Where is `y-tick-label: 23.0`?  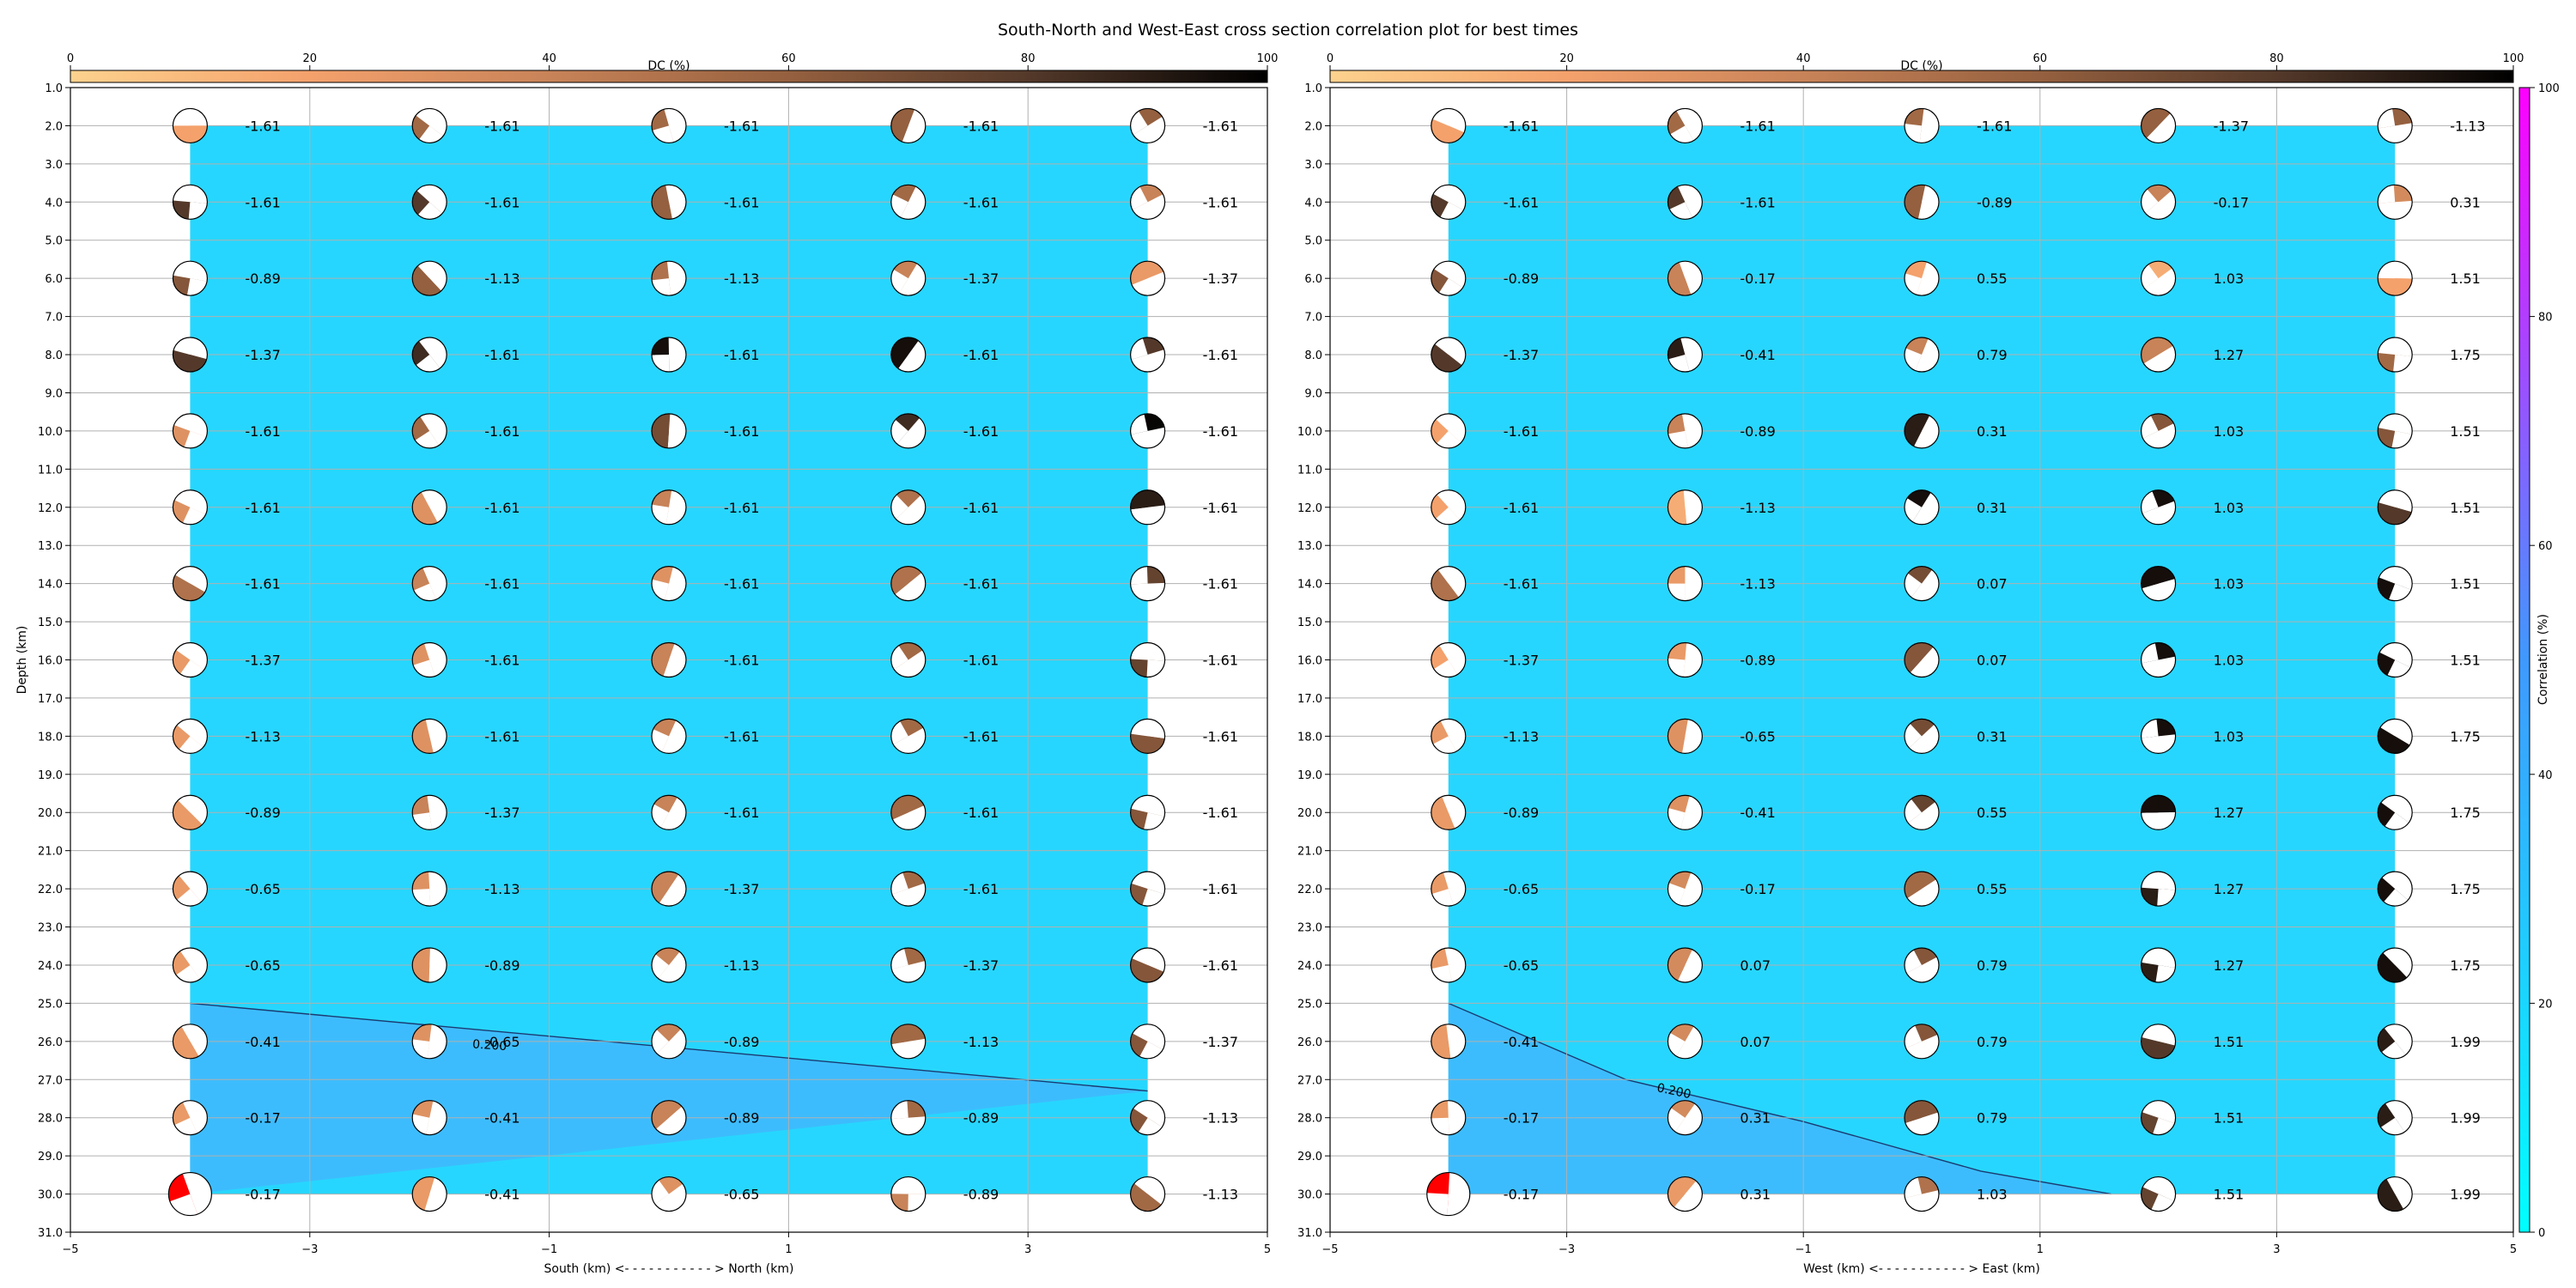
y-tick-label: 23.0 is located at coordinates (1309, 929).